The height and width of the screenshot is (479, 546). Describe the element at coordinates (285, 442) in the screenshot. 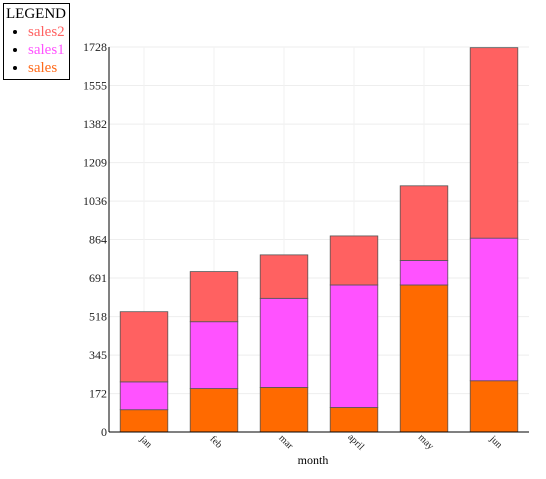

I see `x-tick-label: mar` at that location.